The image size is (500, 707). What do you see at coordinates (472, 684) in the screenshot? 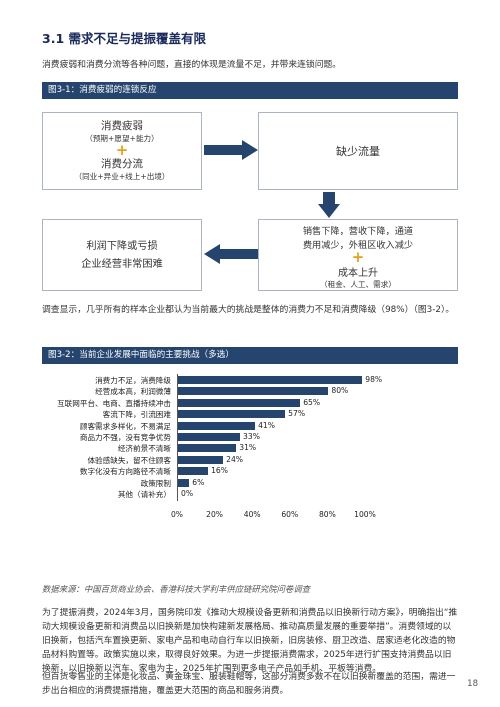
I see `page-number: 18` at bounding box center [472, 684].